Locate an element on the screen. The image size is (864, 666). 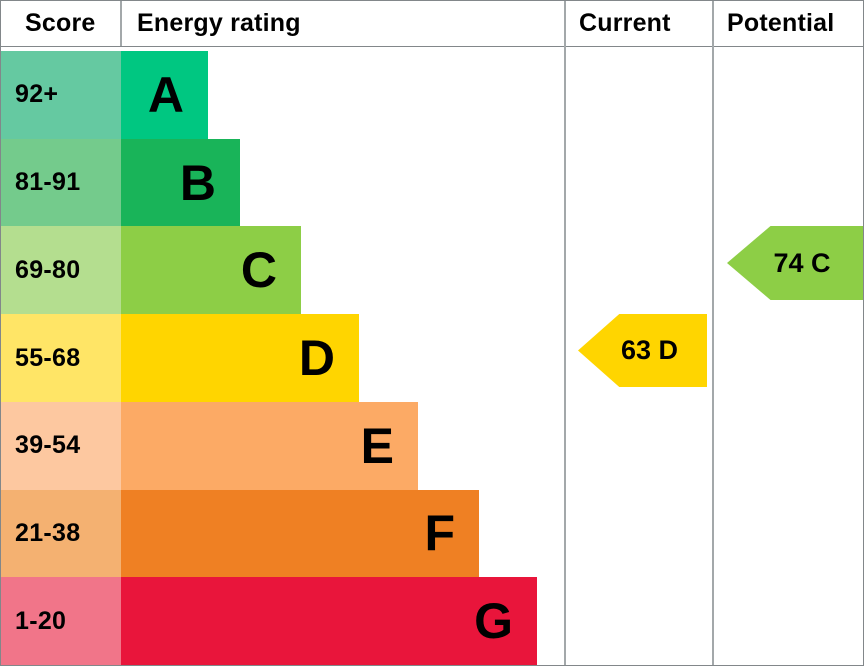
header-potential: Potential is located at coordinates (781, 22).